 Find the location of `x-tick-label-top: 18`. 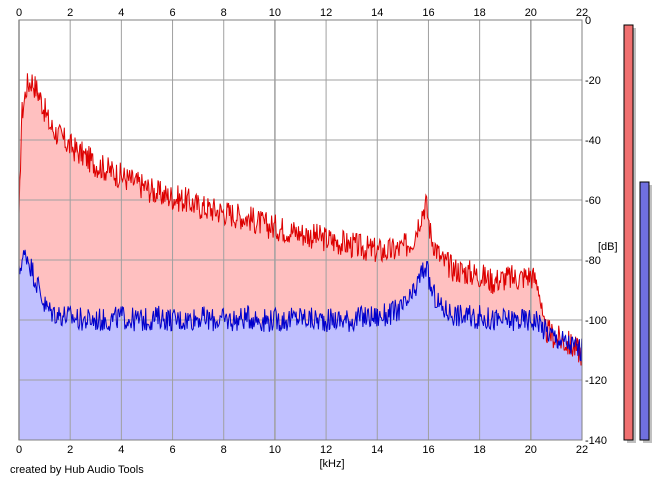

x-tick-label-top: 18 is located at coordinates (480, 13).